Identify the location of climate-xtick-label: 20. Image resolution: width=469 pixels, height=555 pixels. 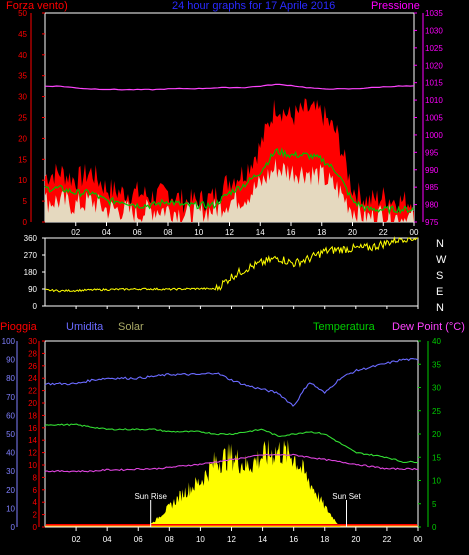
(355, 539).